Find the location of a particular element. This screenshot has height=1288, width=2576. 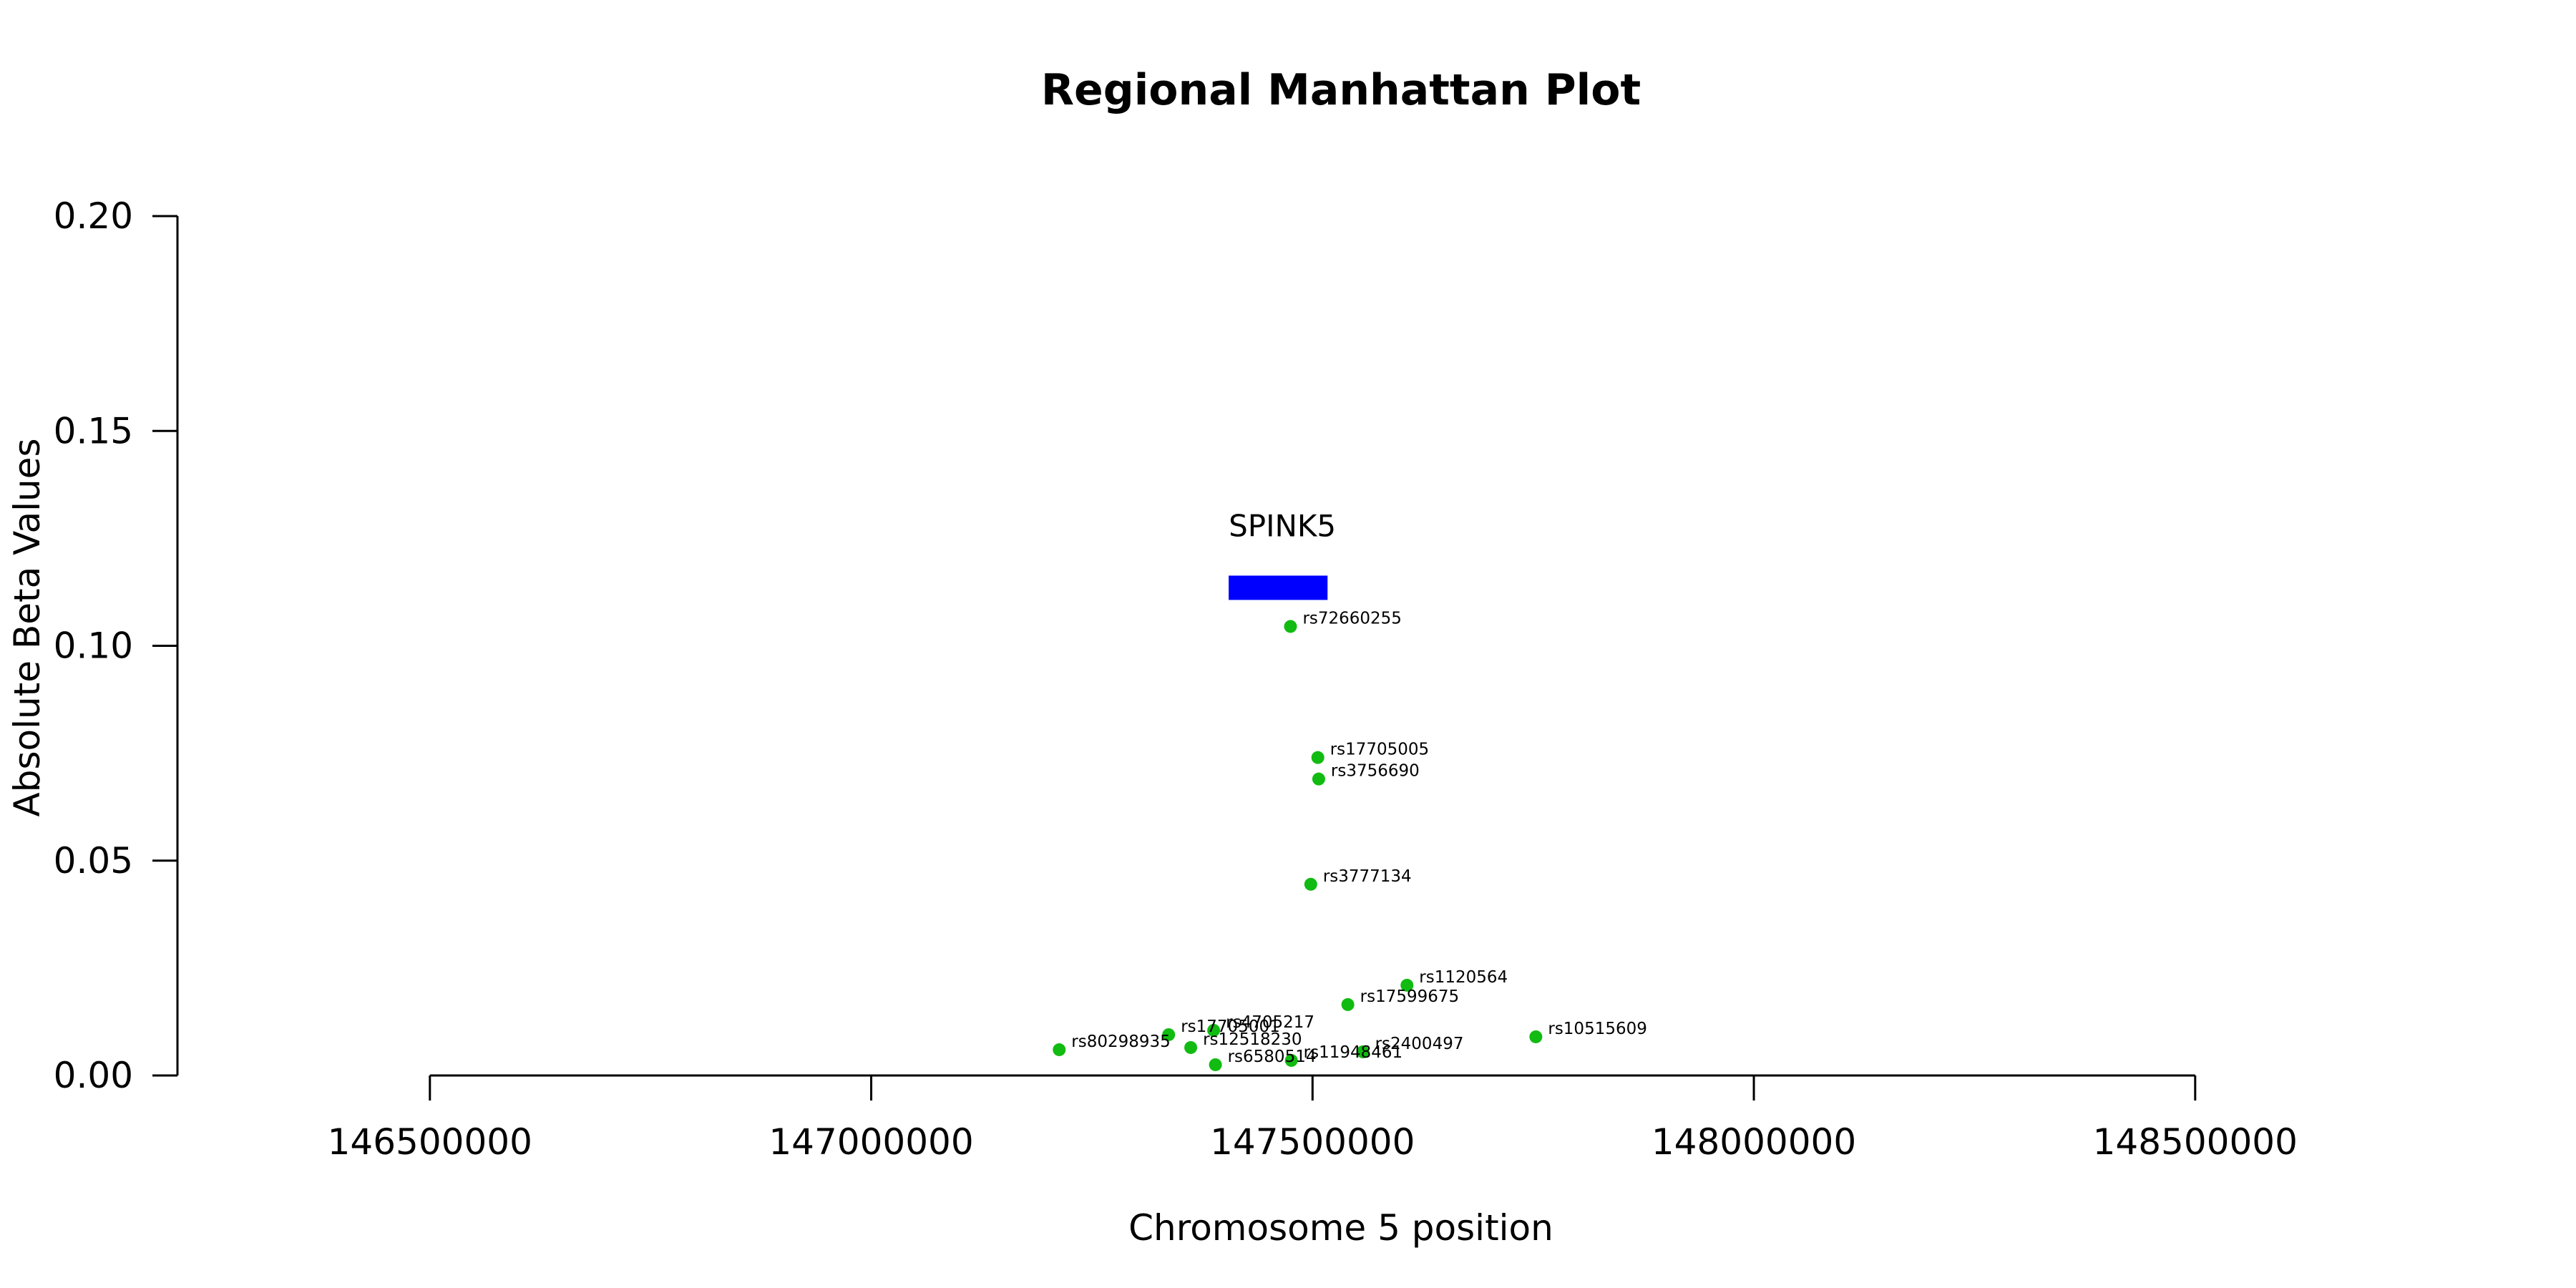

snp-label: rs3756690 is located at coordinates (1375, 771).